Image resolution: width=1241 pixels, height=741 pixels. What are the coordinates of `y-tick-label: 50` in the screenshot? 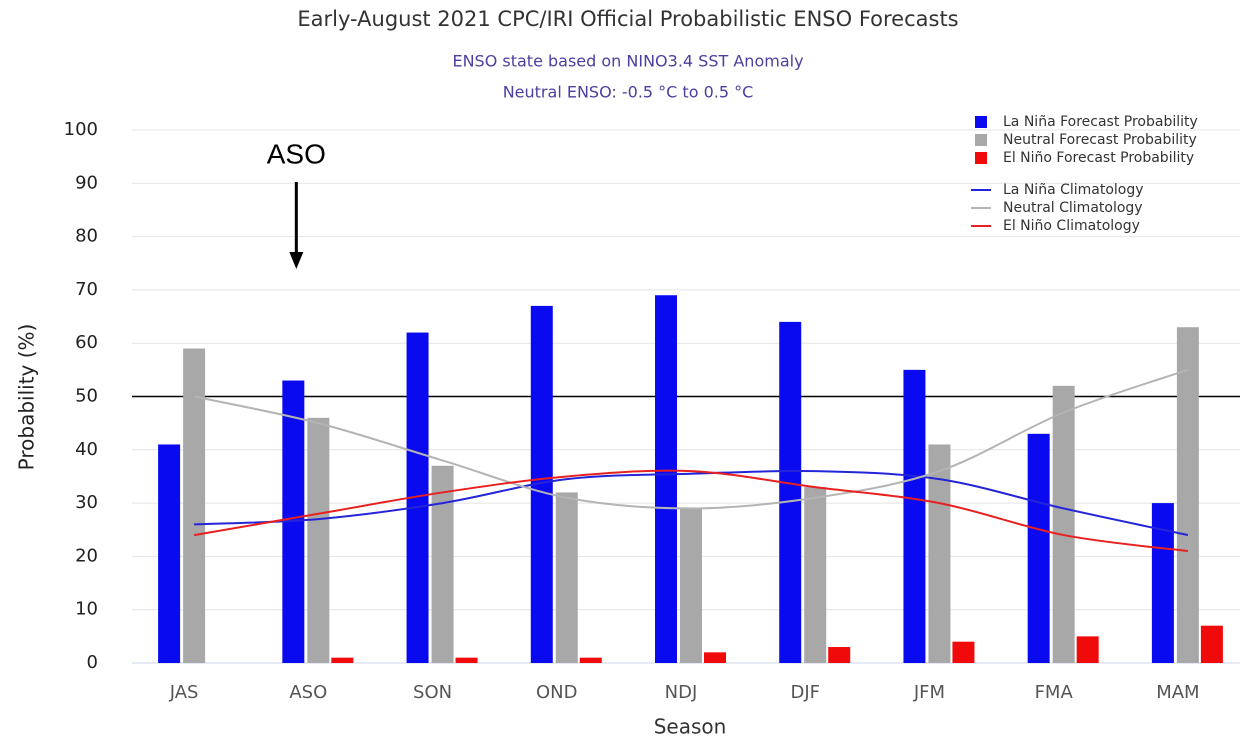 It's located at (86, 396).